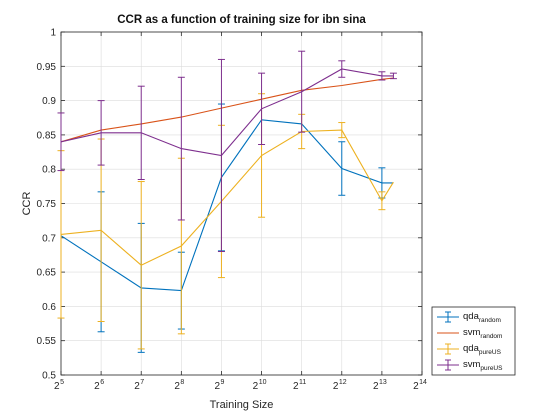 This screenshot has width=560, height=420. What do you see at coordinates (59, 385) in the screenshot?
I see `x-tick-label: 25` at bounding box center [59, 385].